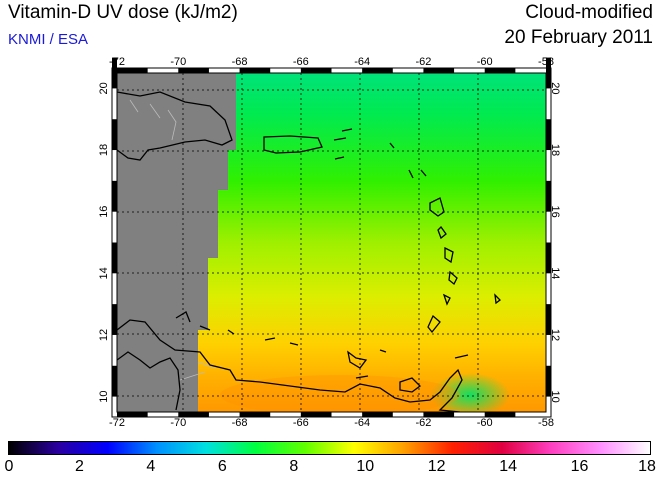 The width and height of the screenshot is (665, 480). I want to click on colorbar-tick-label: 14, so click(508, 466).